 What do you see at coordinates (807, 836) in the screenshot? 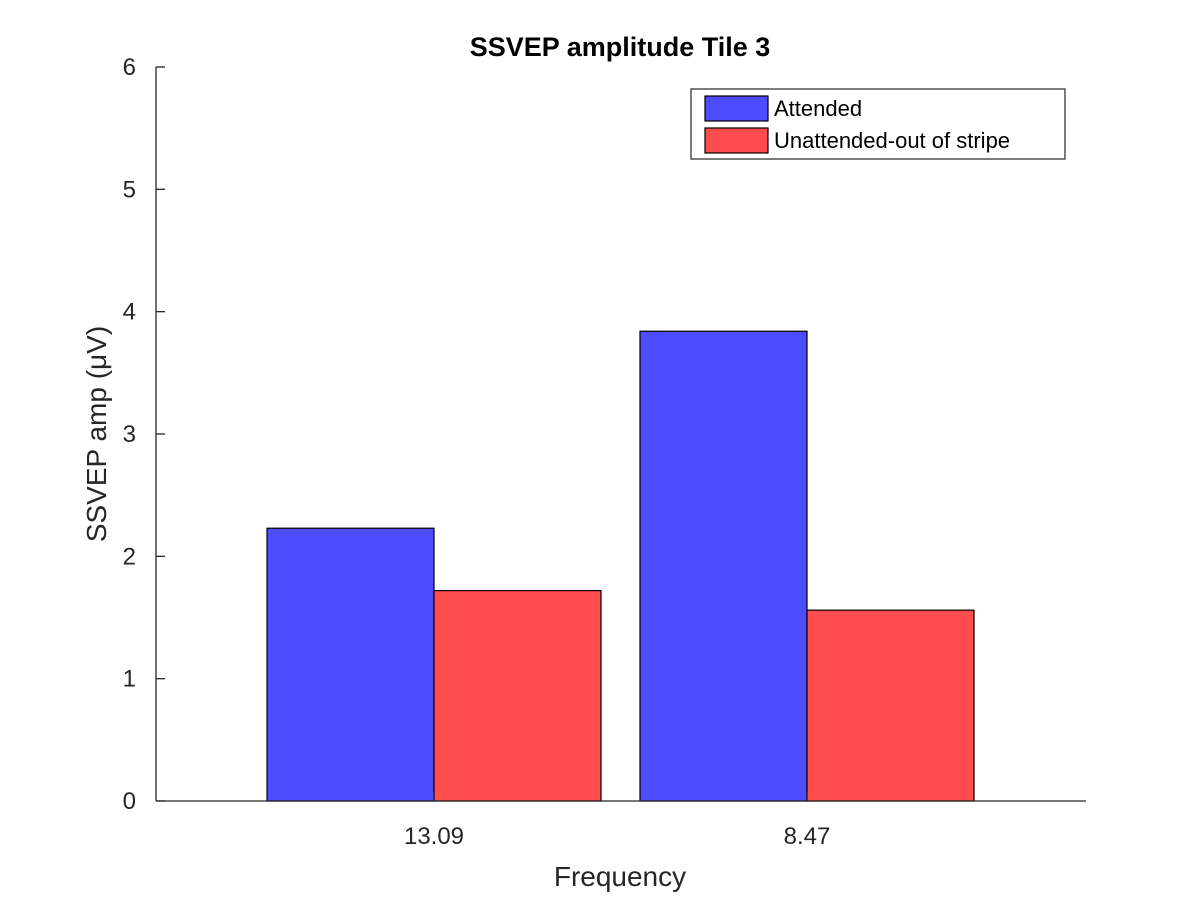
I see `x-tick-label: 8.47` at bounding box center [807, 836].